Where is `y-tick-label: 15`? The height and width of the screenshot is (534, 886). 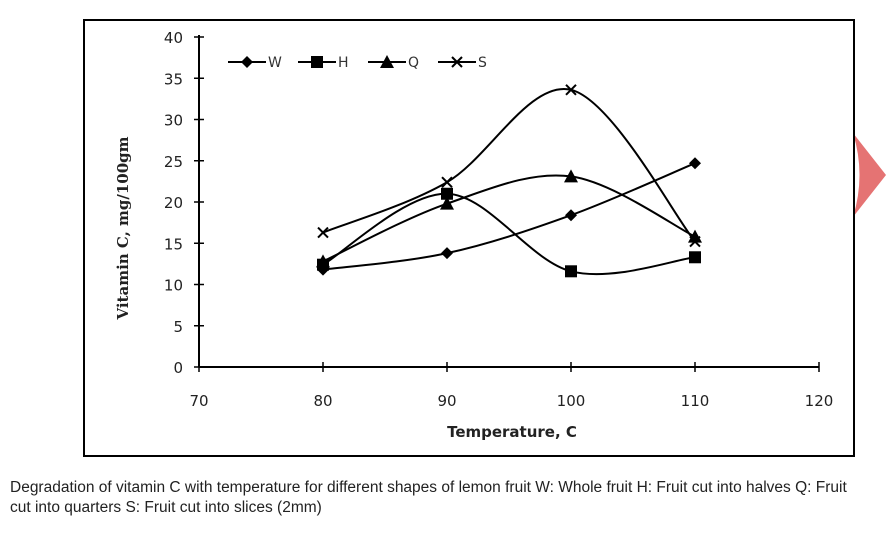 y-tick-label: 15 is located at coordinates (173, 244).